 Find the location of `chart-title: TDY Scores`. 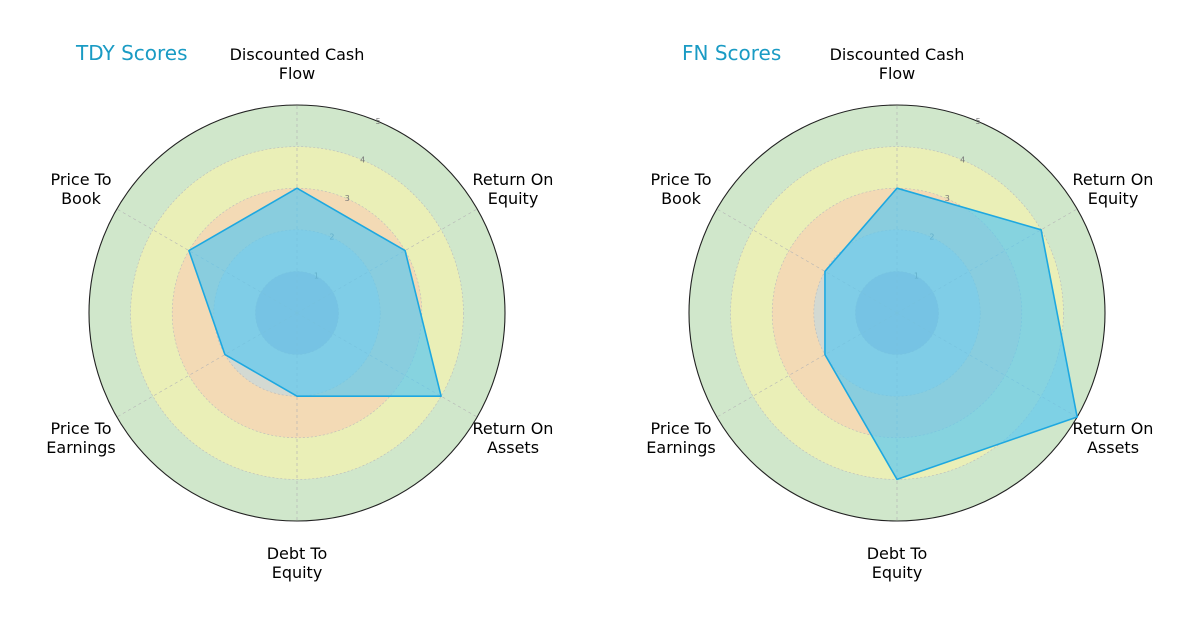

chart-title: TDY Scores is located at coordinates (131, 53).